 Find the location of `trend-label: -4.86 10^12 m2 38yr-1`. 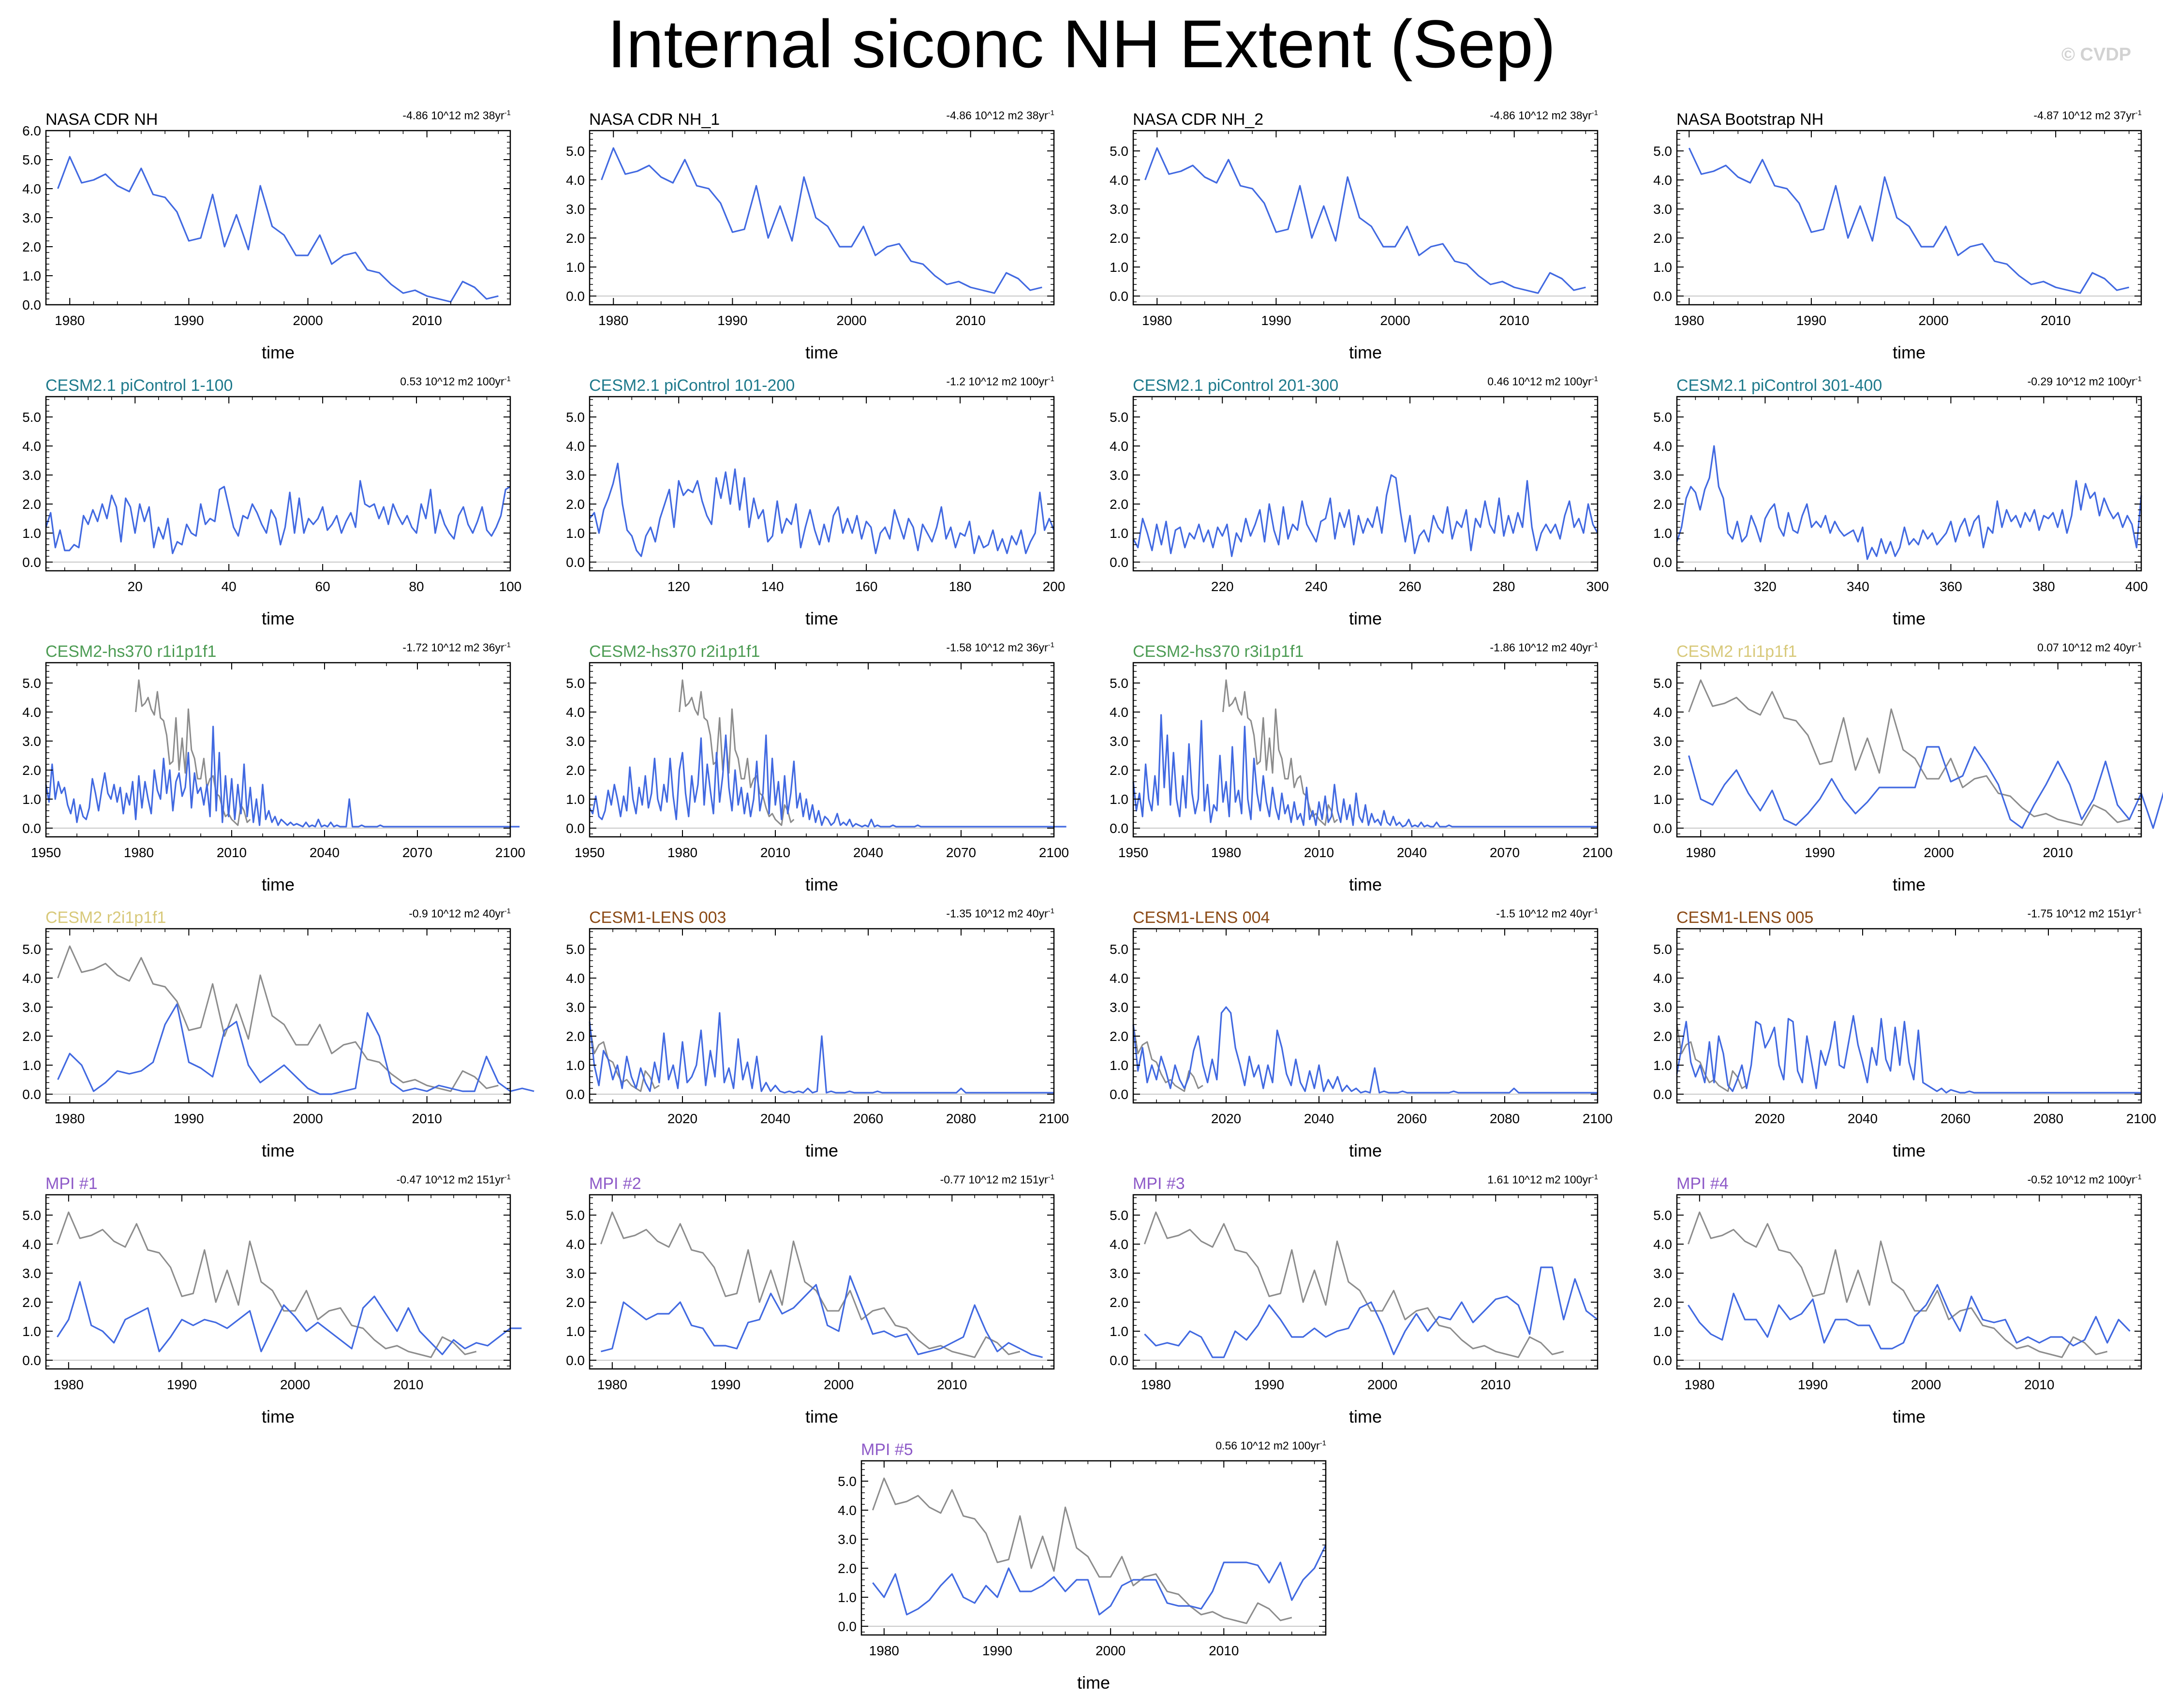

trend-label: -4.86 10^12 m2 38yr-1 is located at coordinates (444, 115).